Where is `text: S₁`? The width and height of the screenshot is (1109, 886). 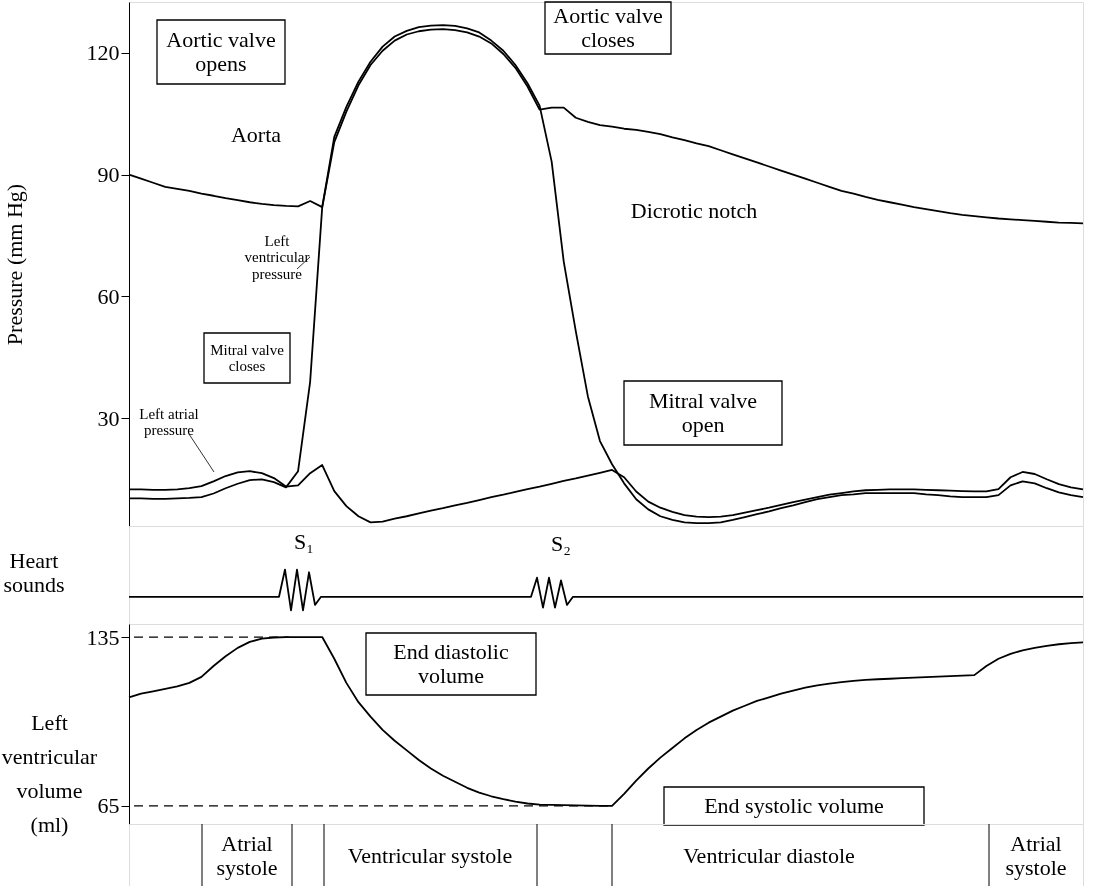 text: S₁ is located at coordinates (304, 541).